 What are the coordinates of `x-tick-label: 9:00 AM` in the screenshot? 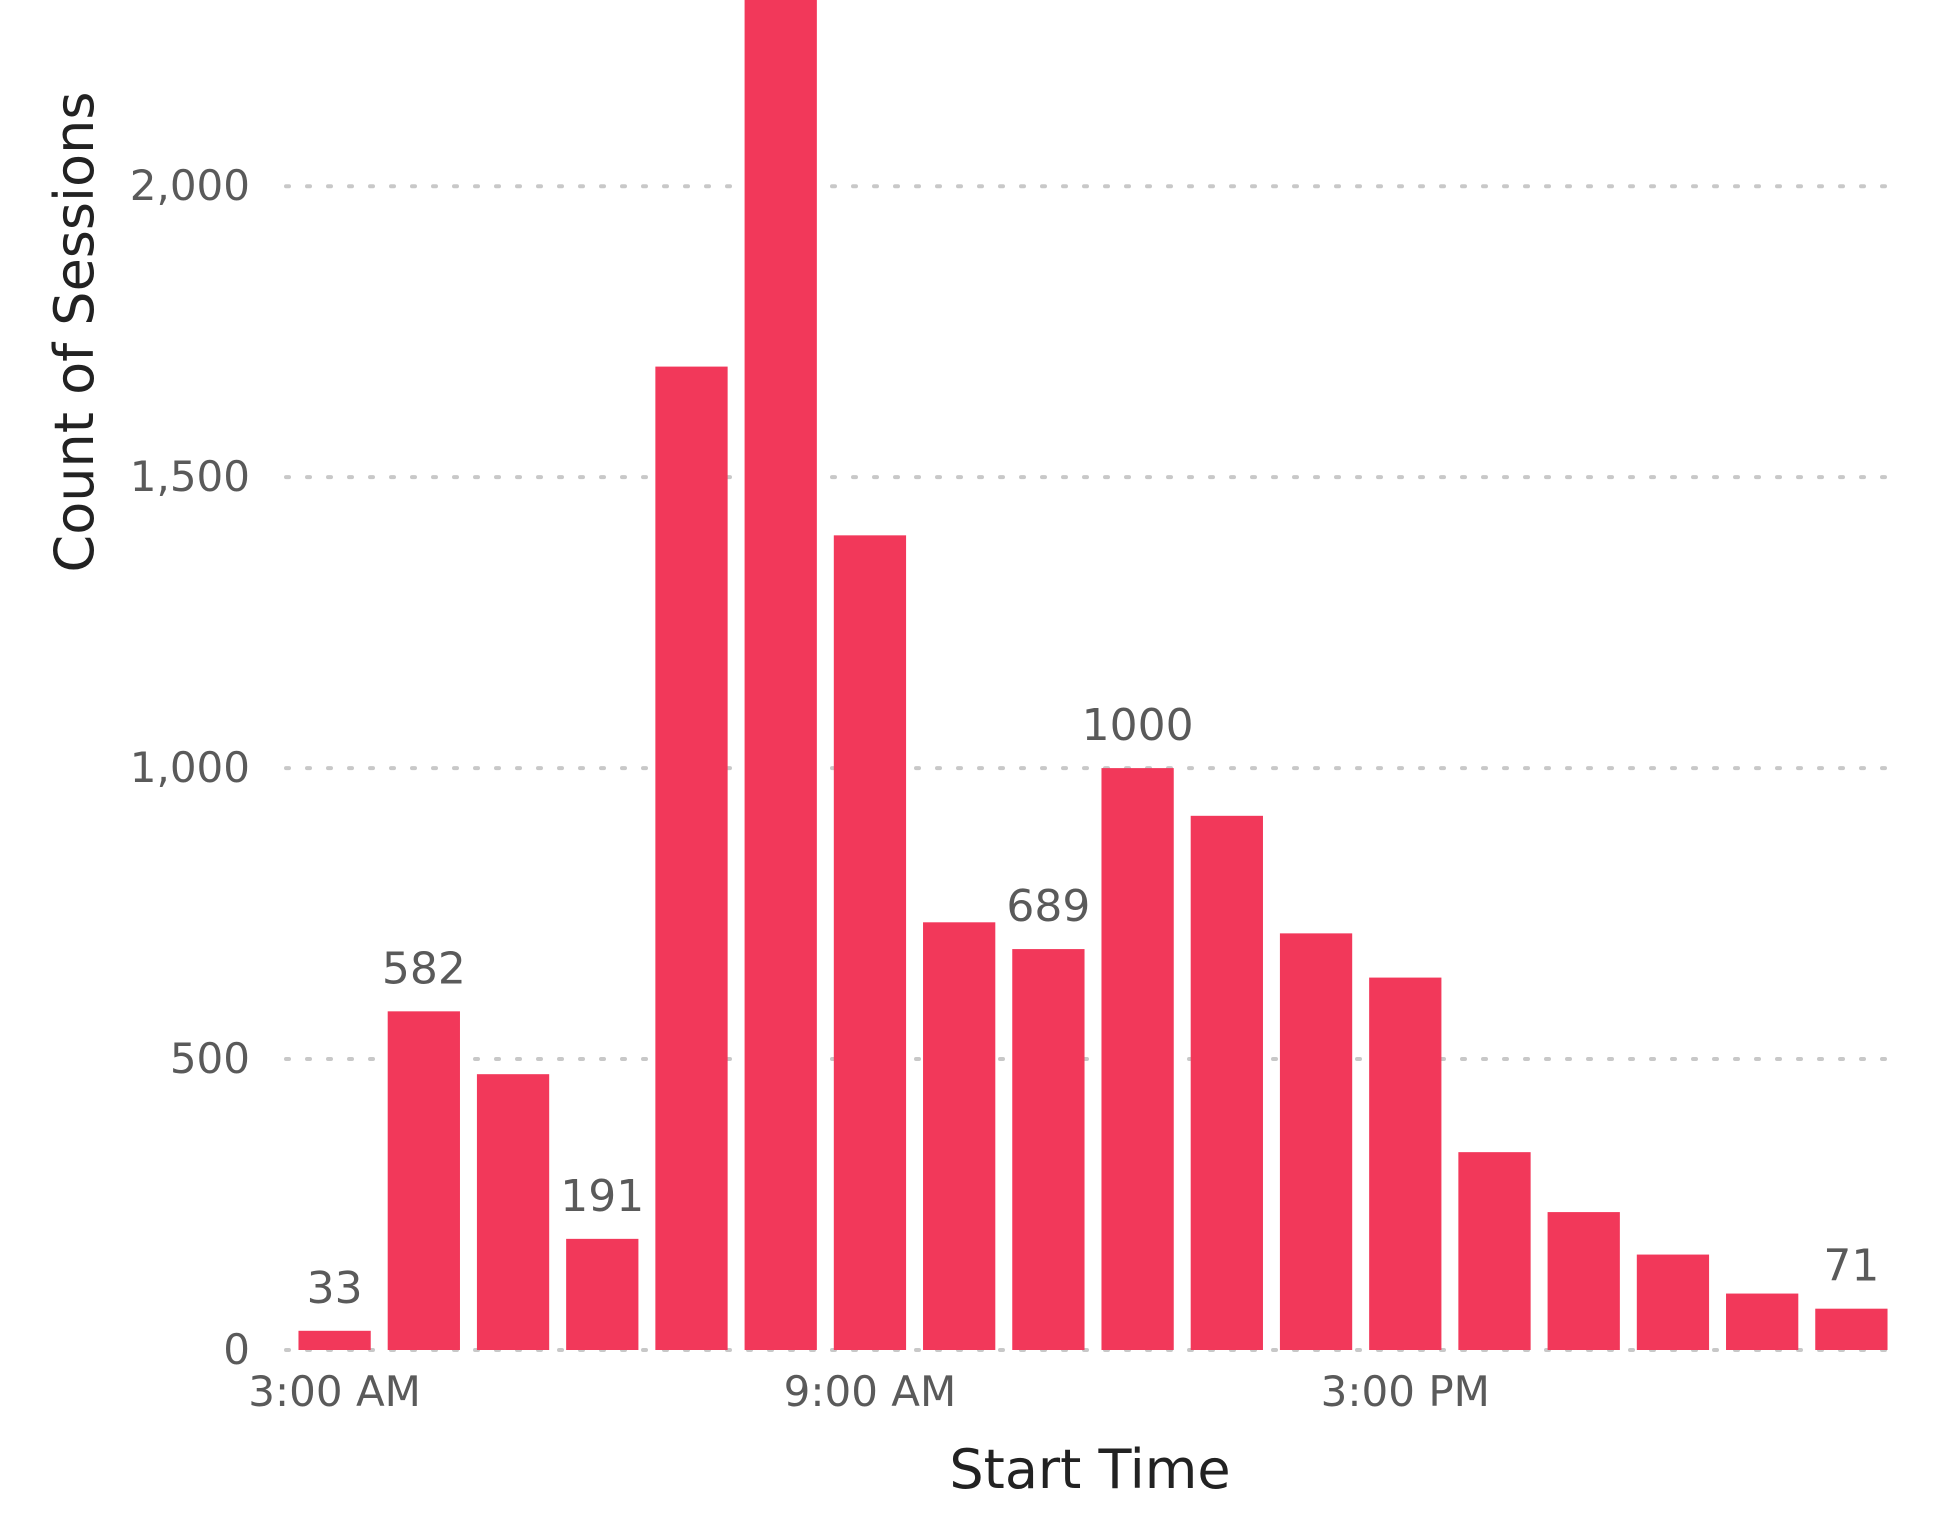 It's located at (870, 1391).